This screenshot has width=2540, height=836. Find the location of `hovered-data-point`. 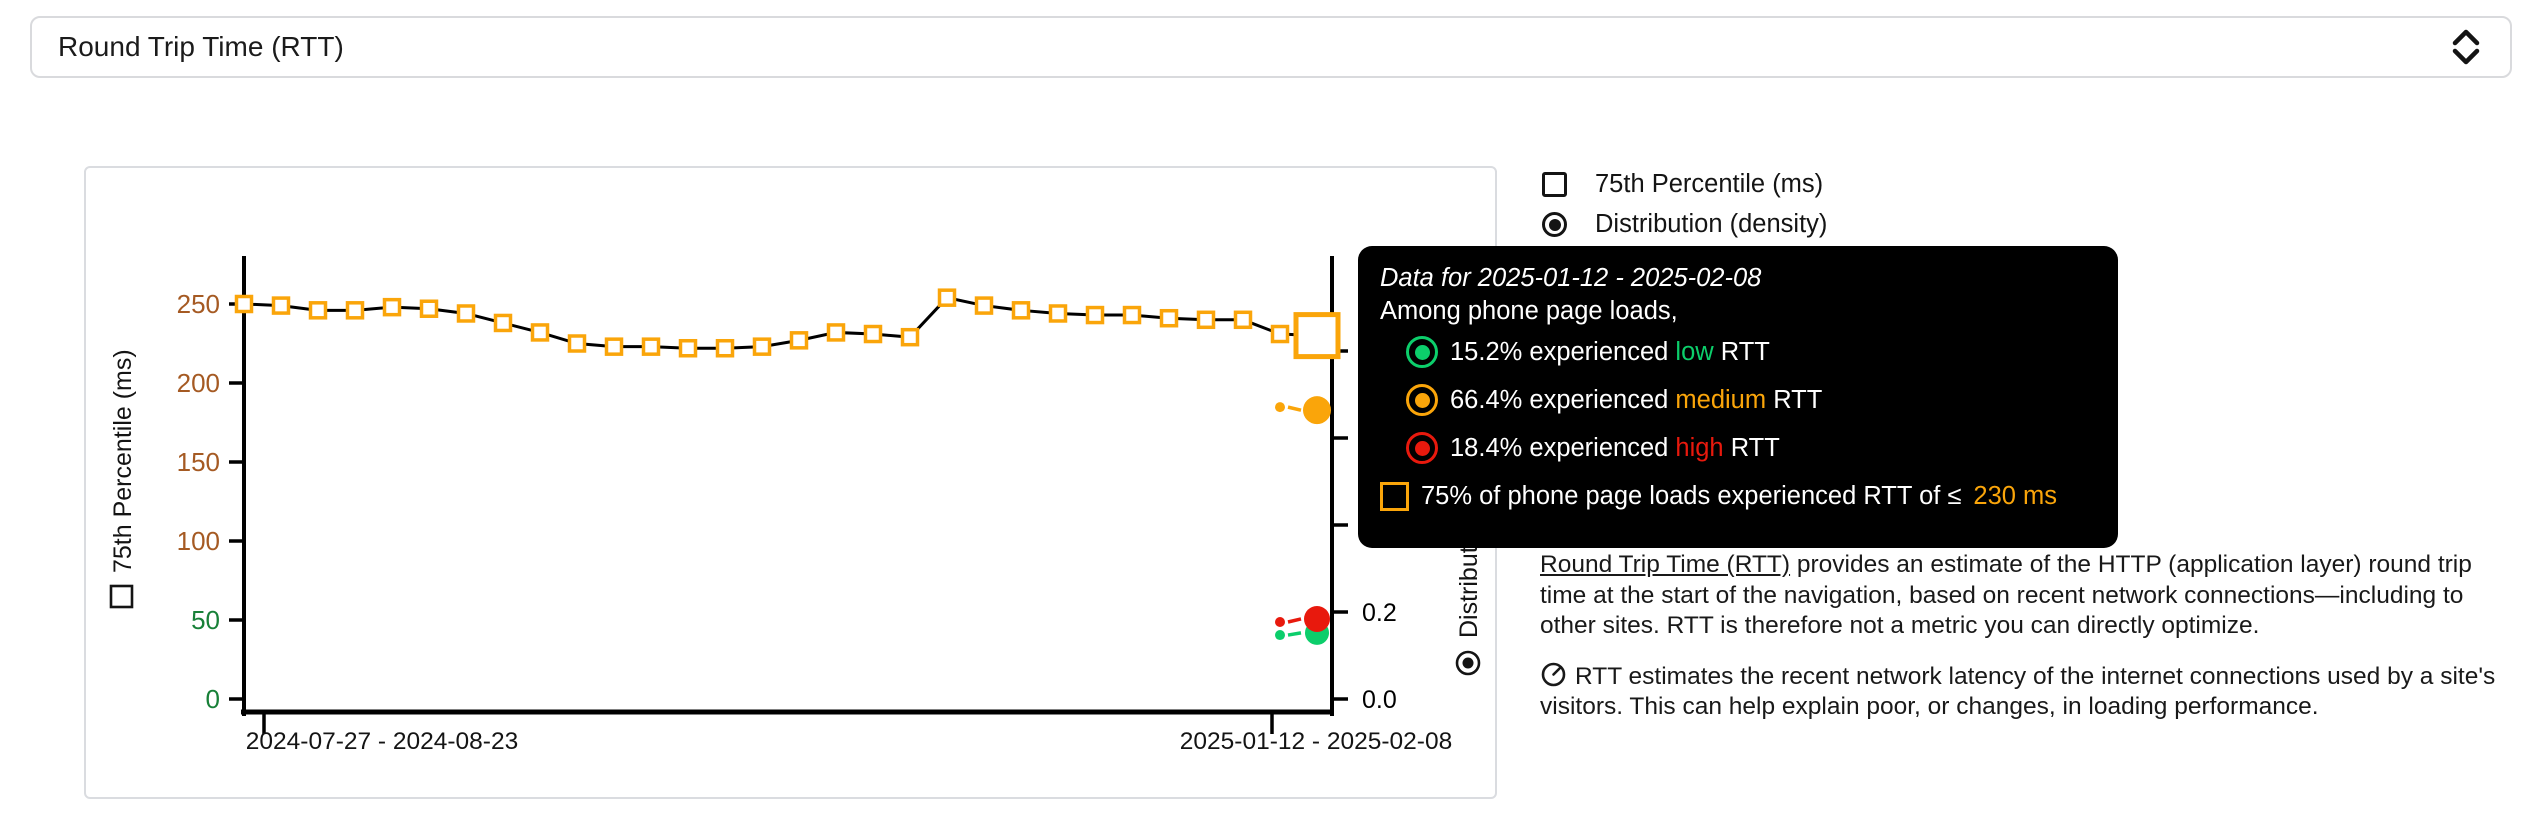

hovered-data-point is located at coordinates (1317, 336).